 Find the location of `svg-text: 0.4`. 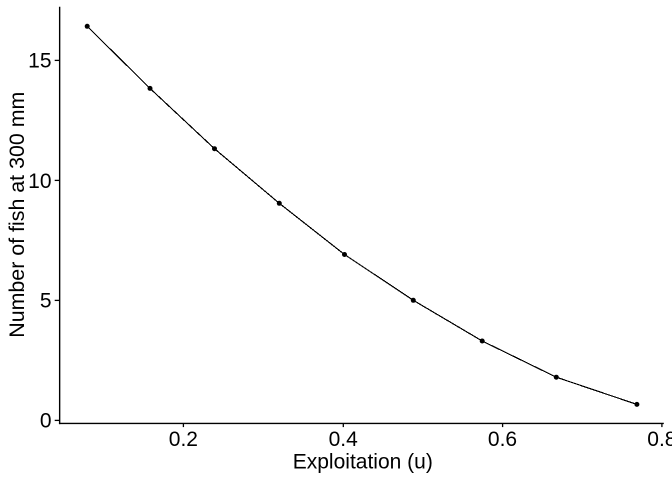

svg-text: 0.4 is located at coordinates (344, 439).